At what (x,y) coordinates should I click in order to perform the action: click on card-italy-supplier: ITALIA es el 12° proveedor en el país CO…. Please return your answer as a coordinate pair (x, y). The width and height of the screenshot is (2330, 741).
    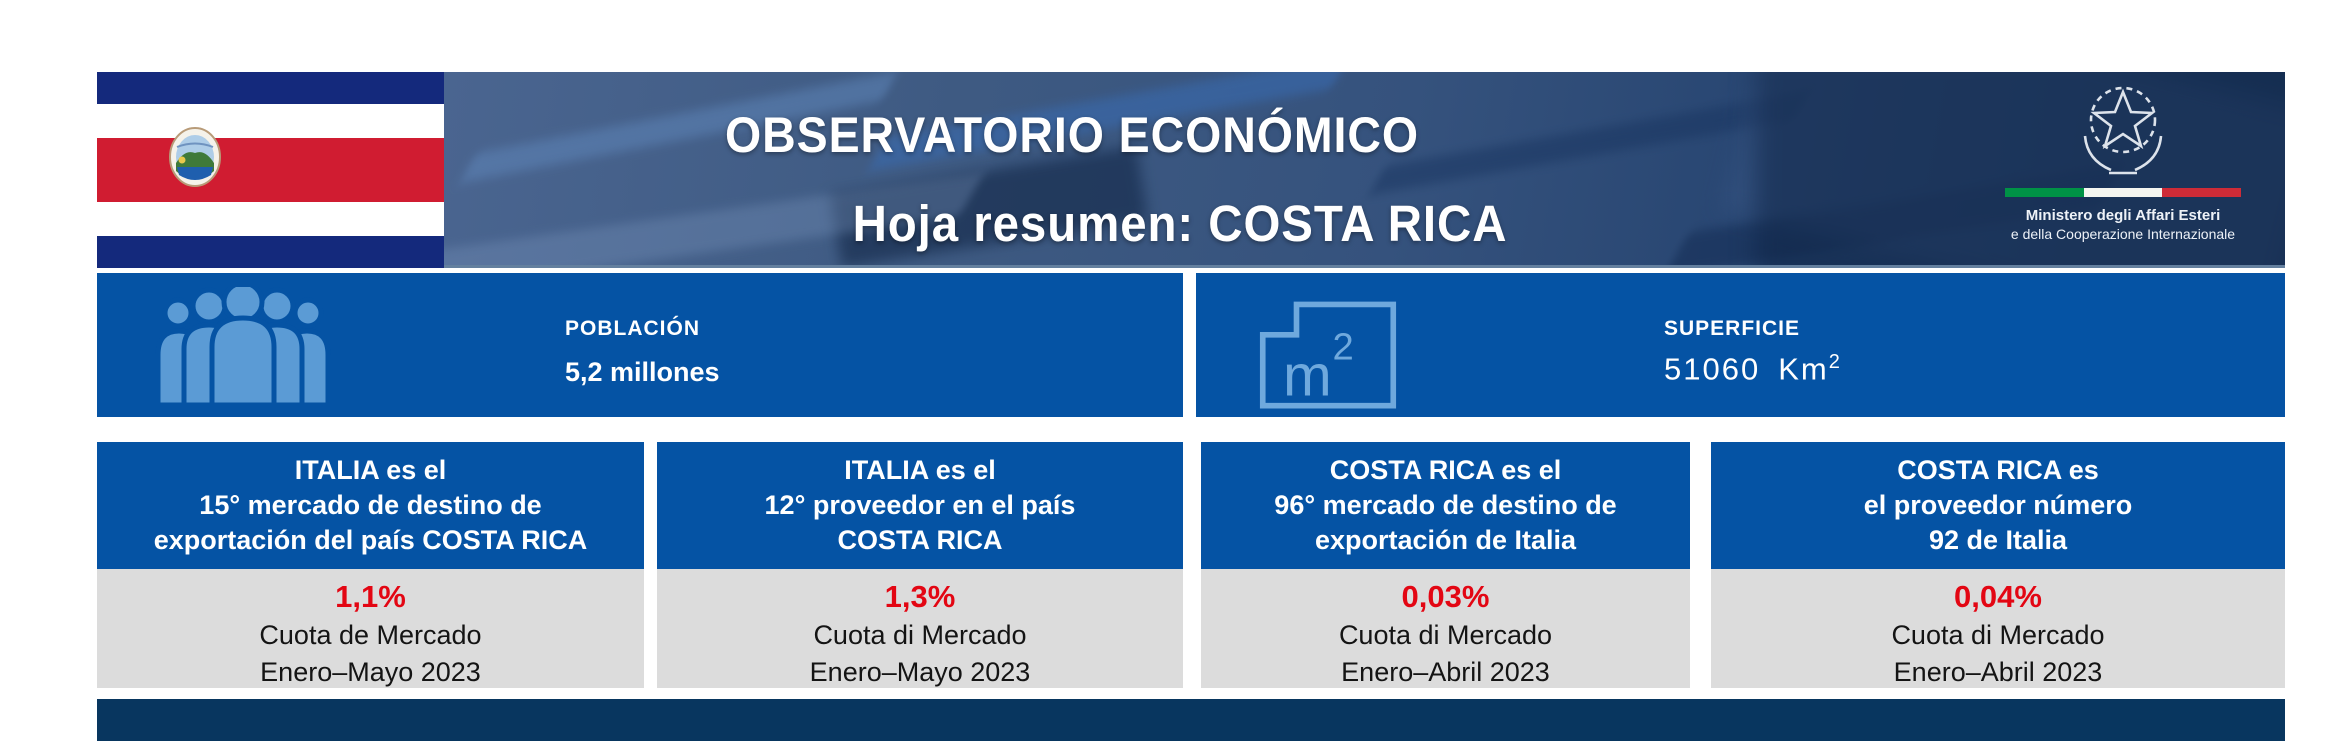
    Looking at the image, I should click on (920, 565).